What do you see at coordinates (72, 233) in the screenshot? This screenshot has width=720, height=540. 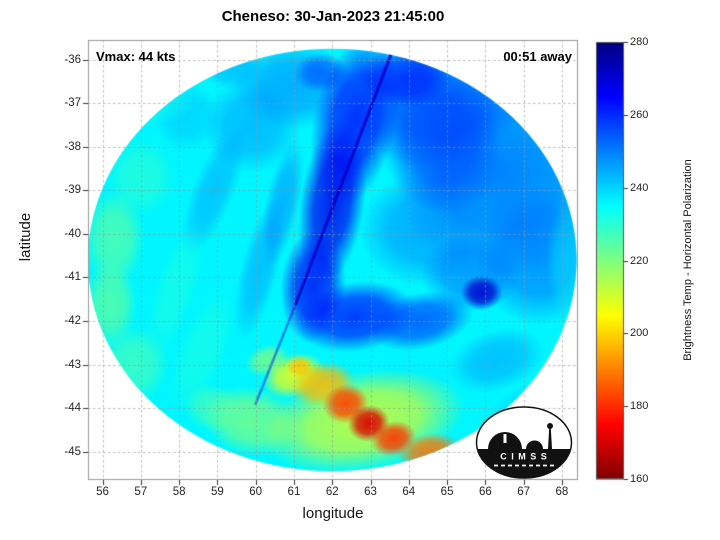 I see `y-tick-label: -40` at bounding box center [72, 233].